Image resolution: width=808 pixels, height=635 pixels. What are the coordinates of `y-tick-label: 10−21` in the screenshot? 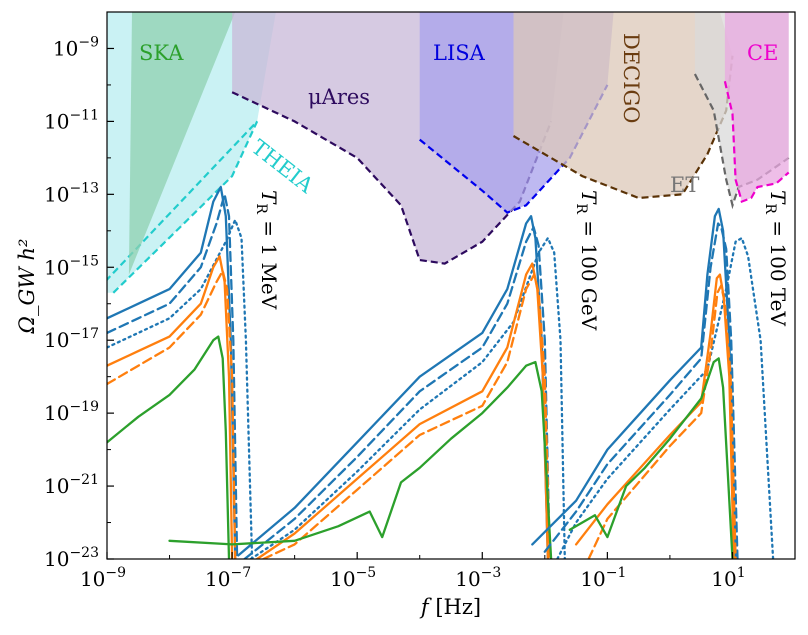 It's located at (71, 485).